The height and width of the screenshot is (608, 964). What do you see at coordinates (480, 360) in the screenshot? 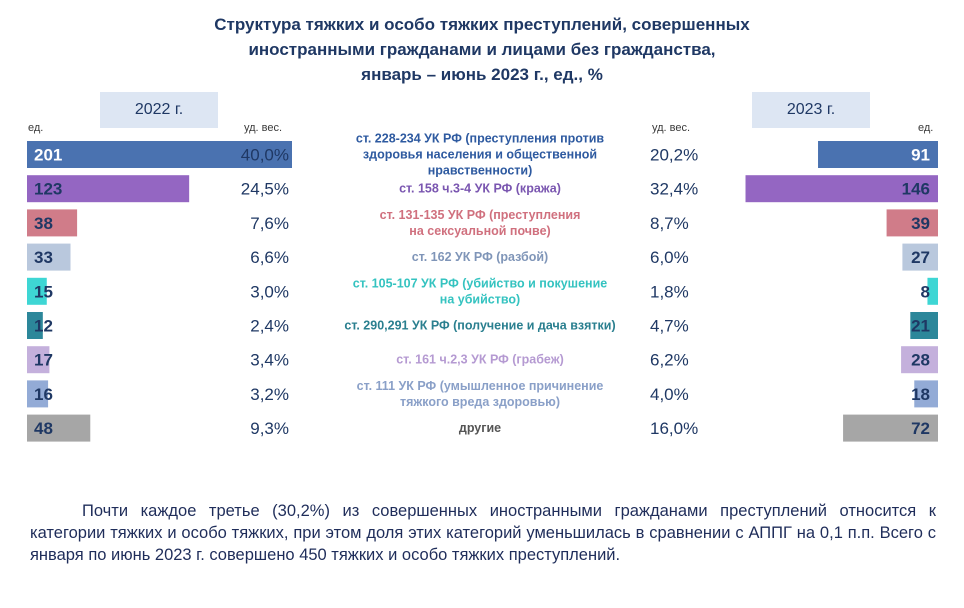
I see `category-label-6-line-0: ст. 161 ч.2,3 УК РФ (грабеж)` at bounding box center [480, 360].